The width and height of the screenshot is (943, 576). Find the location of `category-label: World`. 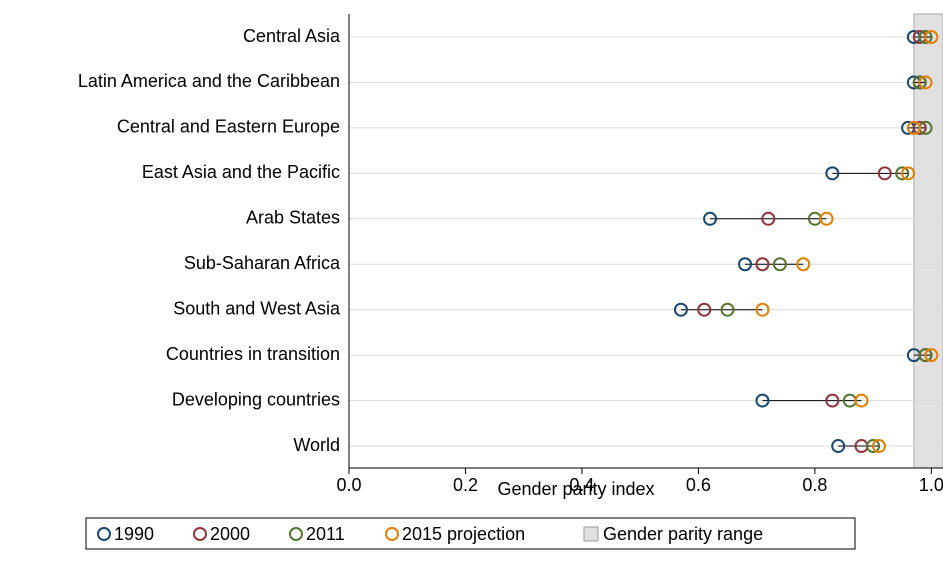

category-label: World is located at coordinates (316, 445).